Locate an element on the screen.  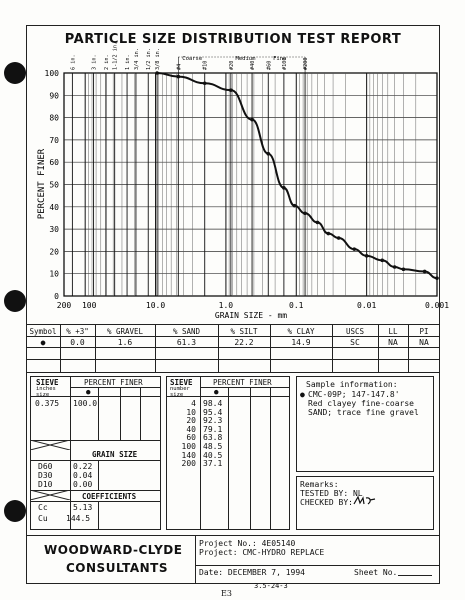
sample-info-line1: CMC-09P; 147-147.8' is located at coordinates (354, 394).